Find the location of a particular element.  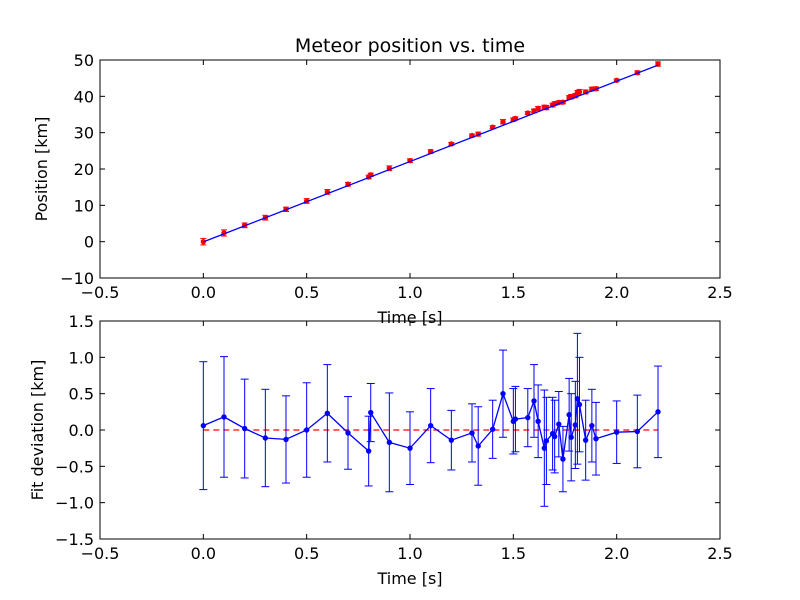

y-tick-label: 0 is located at coordinates (89, 242).